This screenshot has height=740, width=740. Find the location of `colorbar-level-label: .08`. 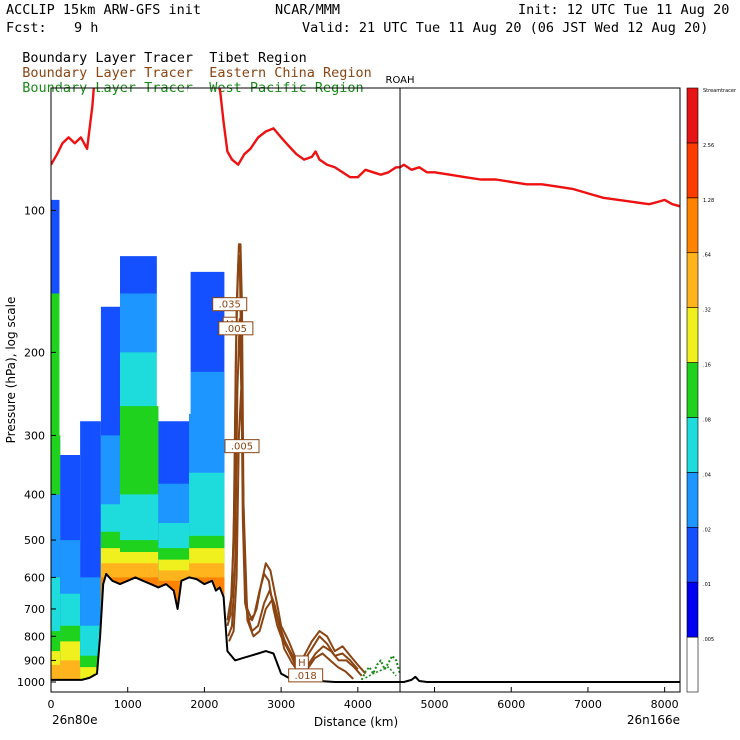

colorbar-level-label: .08 is located at coordinates (707, 420).